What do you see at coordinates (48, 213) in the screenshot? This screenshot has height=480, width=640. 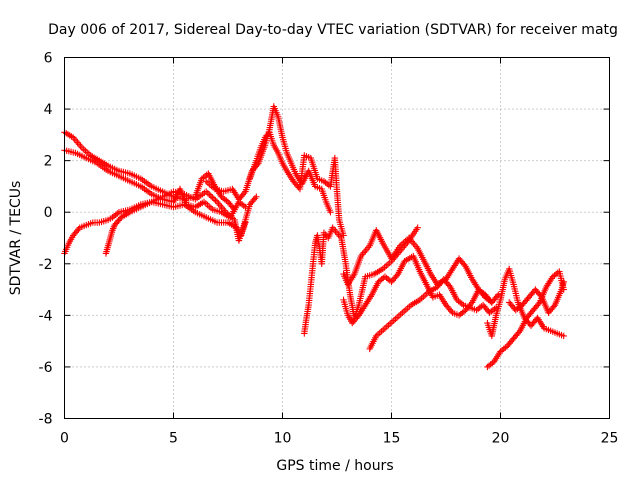 I see `y-tick-label: 0` at bounding box center [48, 213].